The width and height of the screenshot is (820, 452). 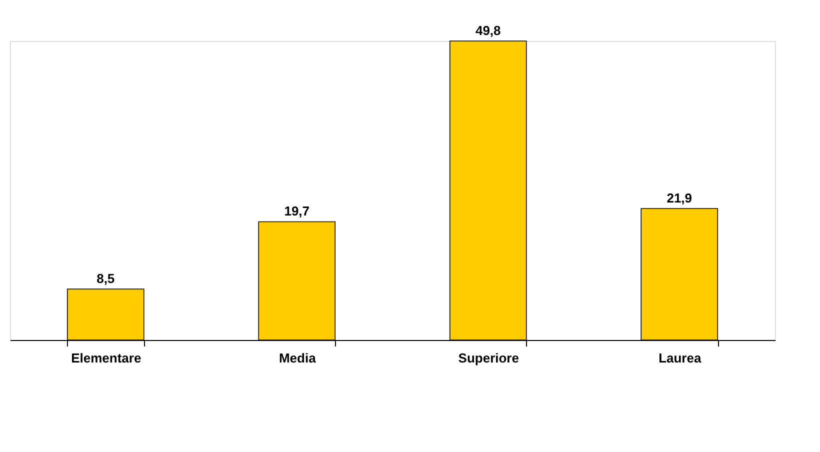 What do you see at coordinates (488, 358) in the screenshot?
I see `x-tick-label: Superiore` at bounding box center [488, 358].